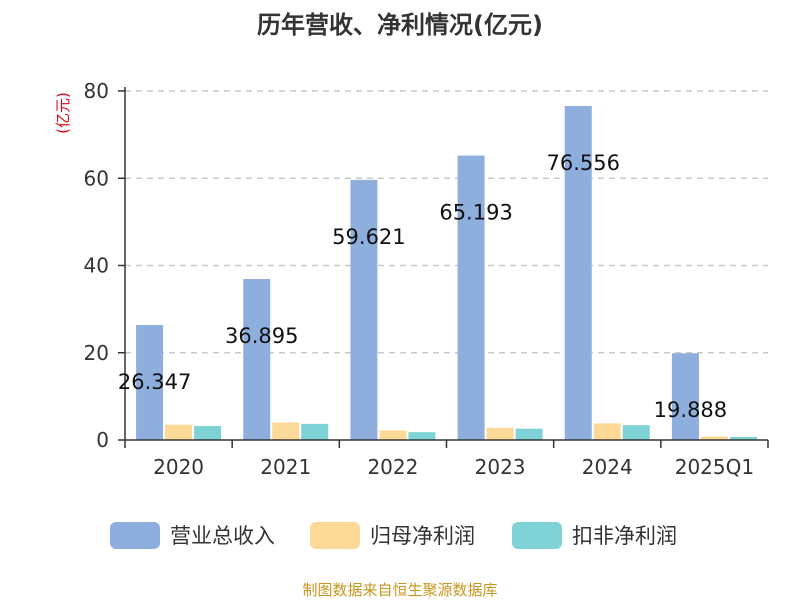 The image size is (800, 600). Describe the element at coordinates (500, 433) in the screenshot. I see `bar-series-2-2023` at that location.